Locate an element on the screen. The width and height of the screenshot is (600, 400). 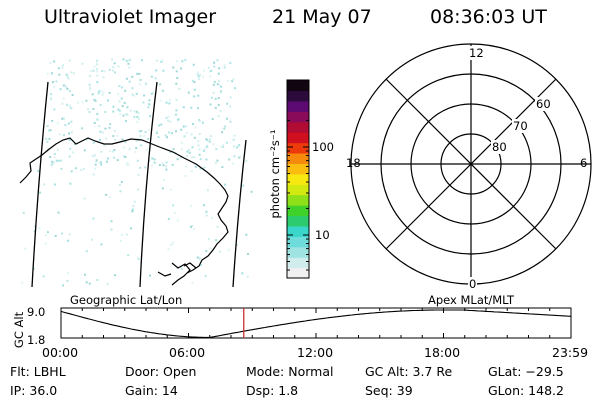
observation-time: 08:36:03 UT is located at coordinates (488, 17).